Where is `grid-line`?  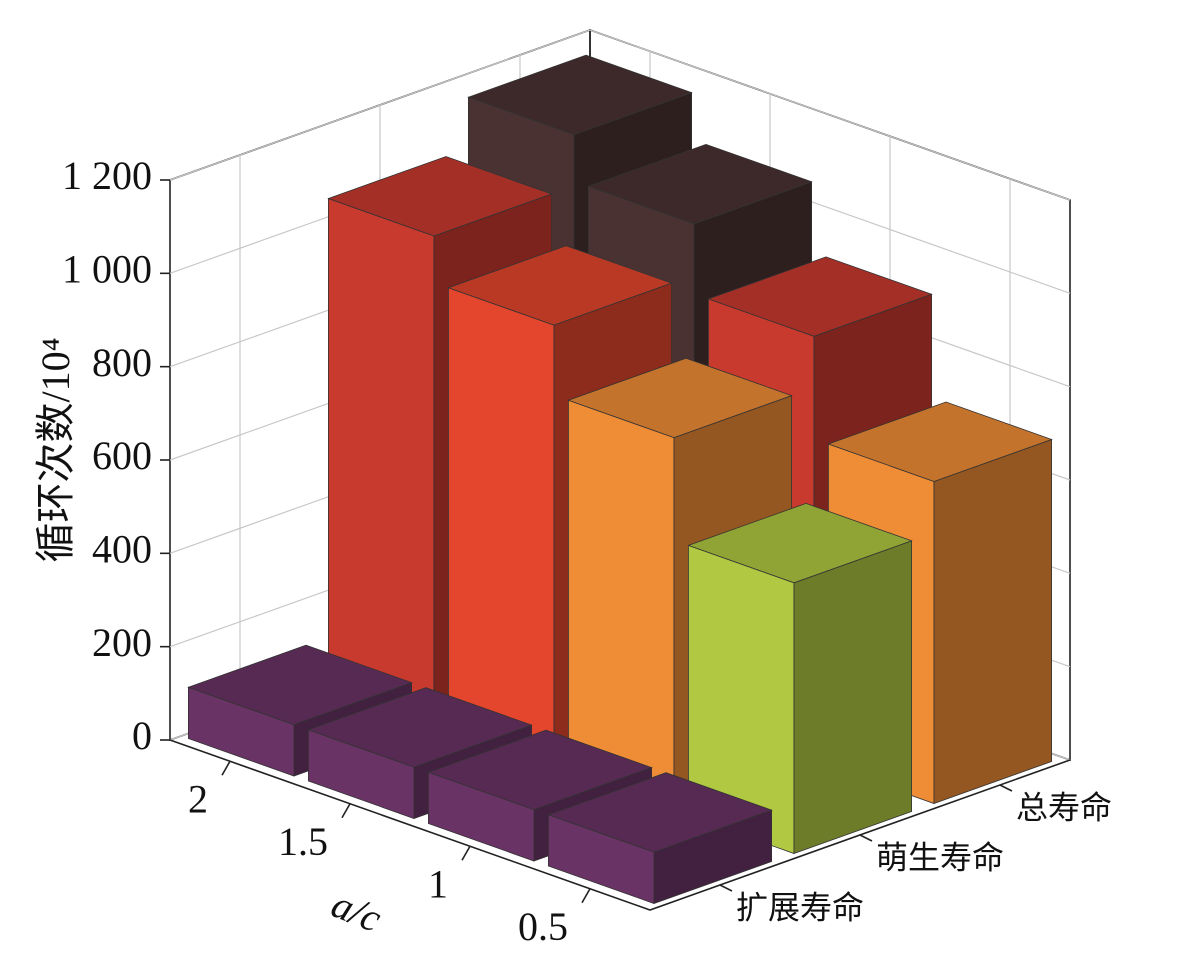
grid-line is located at coordinates (620, 115).